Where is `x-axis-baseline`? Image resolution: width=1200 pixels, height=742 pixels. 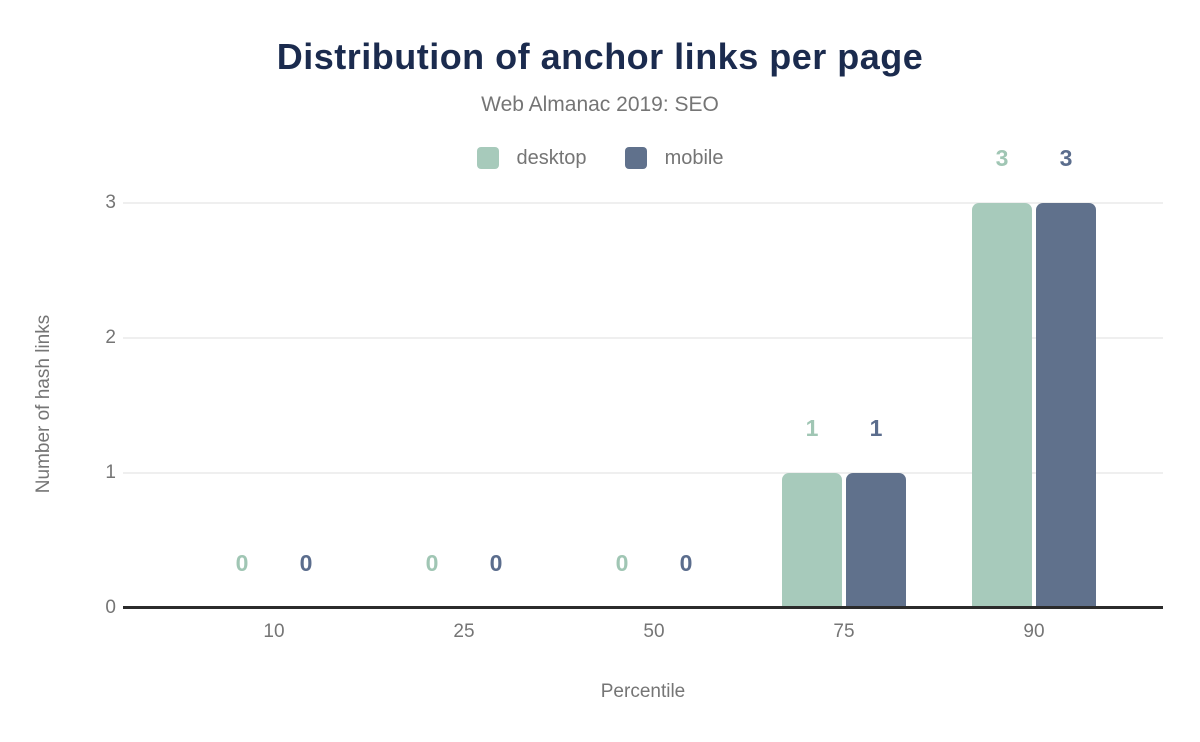 x-axis-baseline is located at coordinates (643, 607).